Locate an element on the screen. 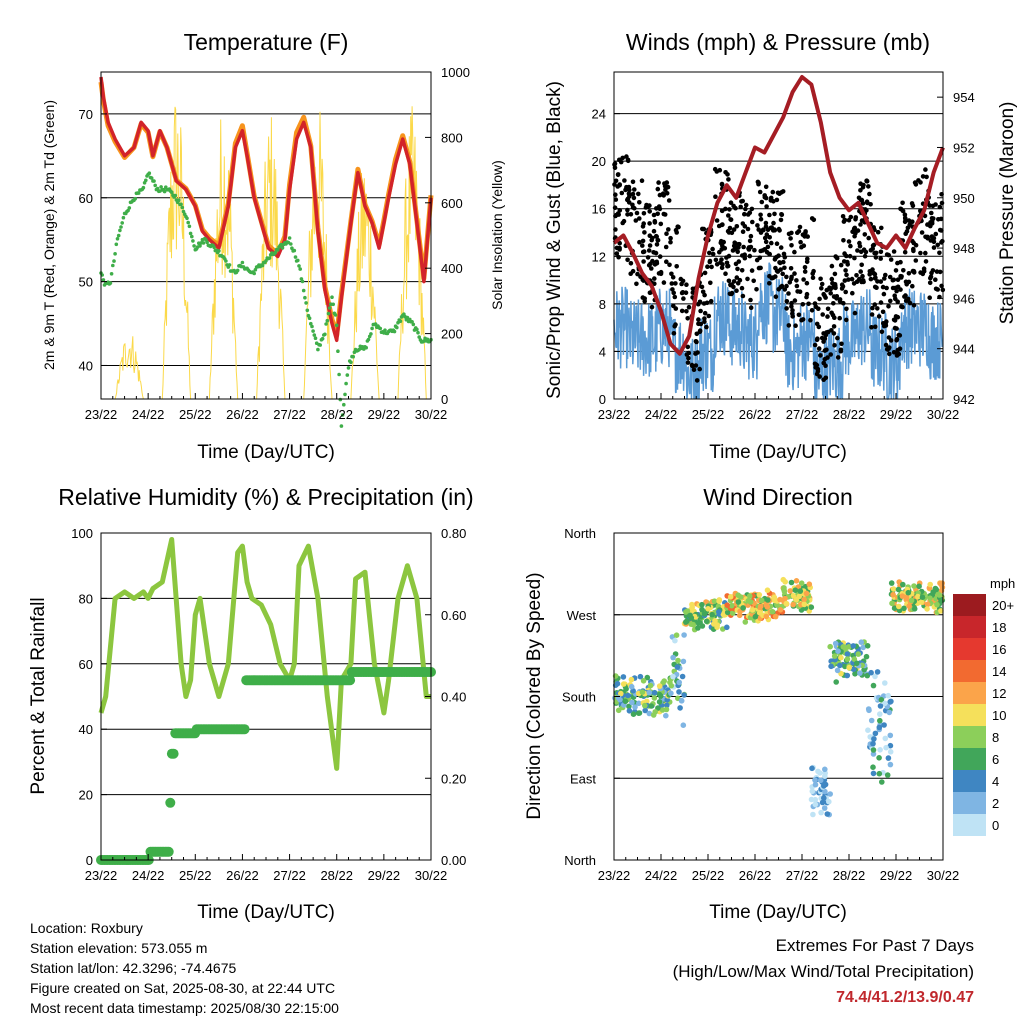  y-right-tick-label: 1000 is located at coordinates (455, 72).